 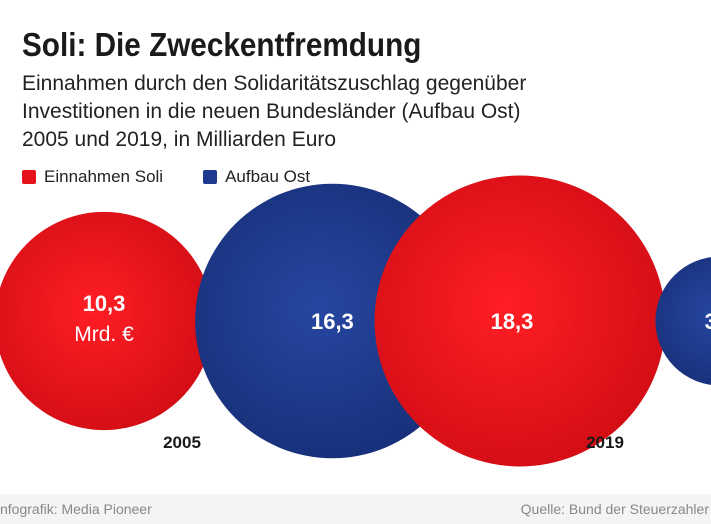 I want to click on year-label-2005: 2005, so click(x=182, y=442).